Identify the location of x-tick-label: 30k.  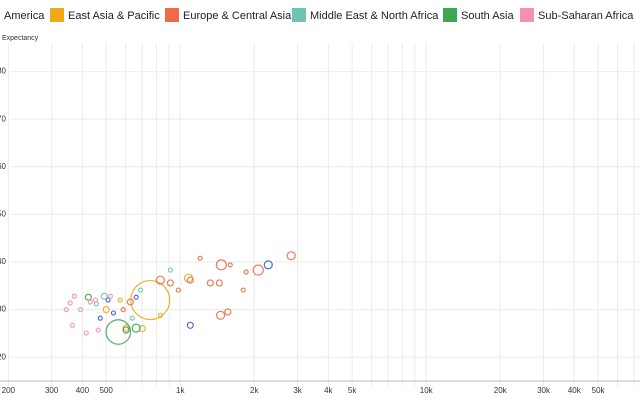
(544, 390).